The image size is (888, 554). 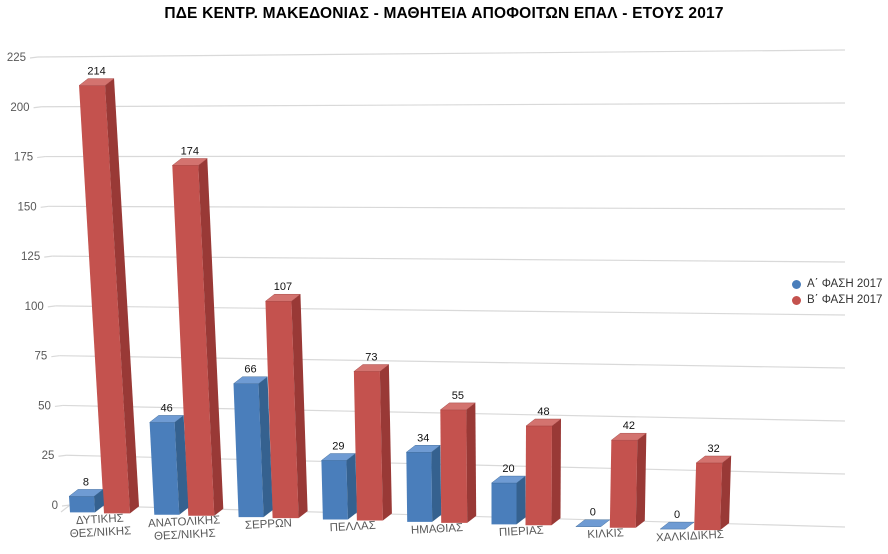 I want to click on value-label: 20, so click(x=508, y=469).